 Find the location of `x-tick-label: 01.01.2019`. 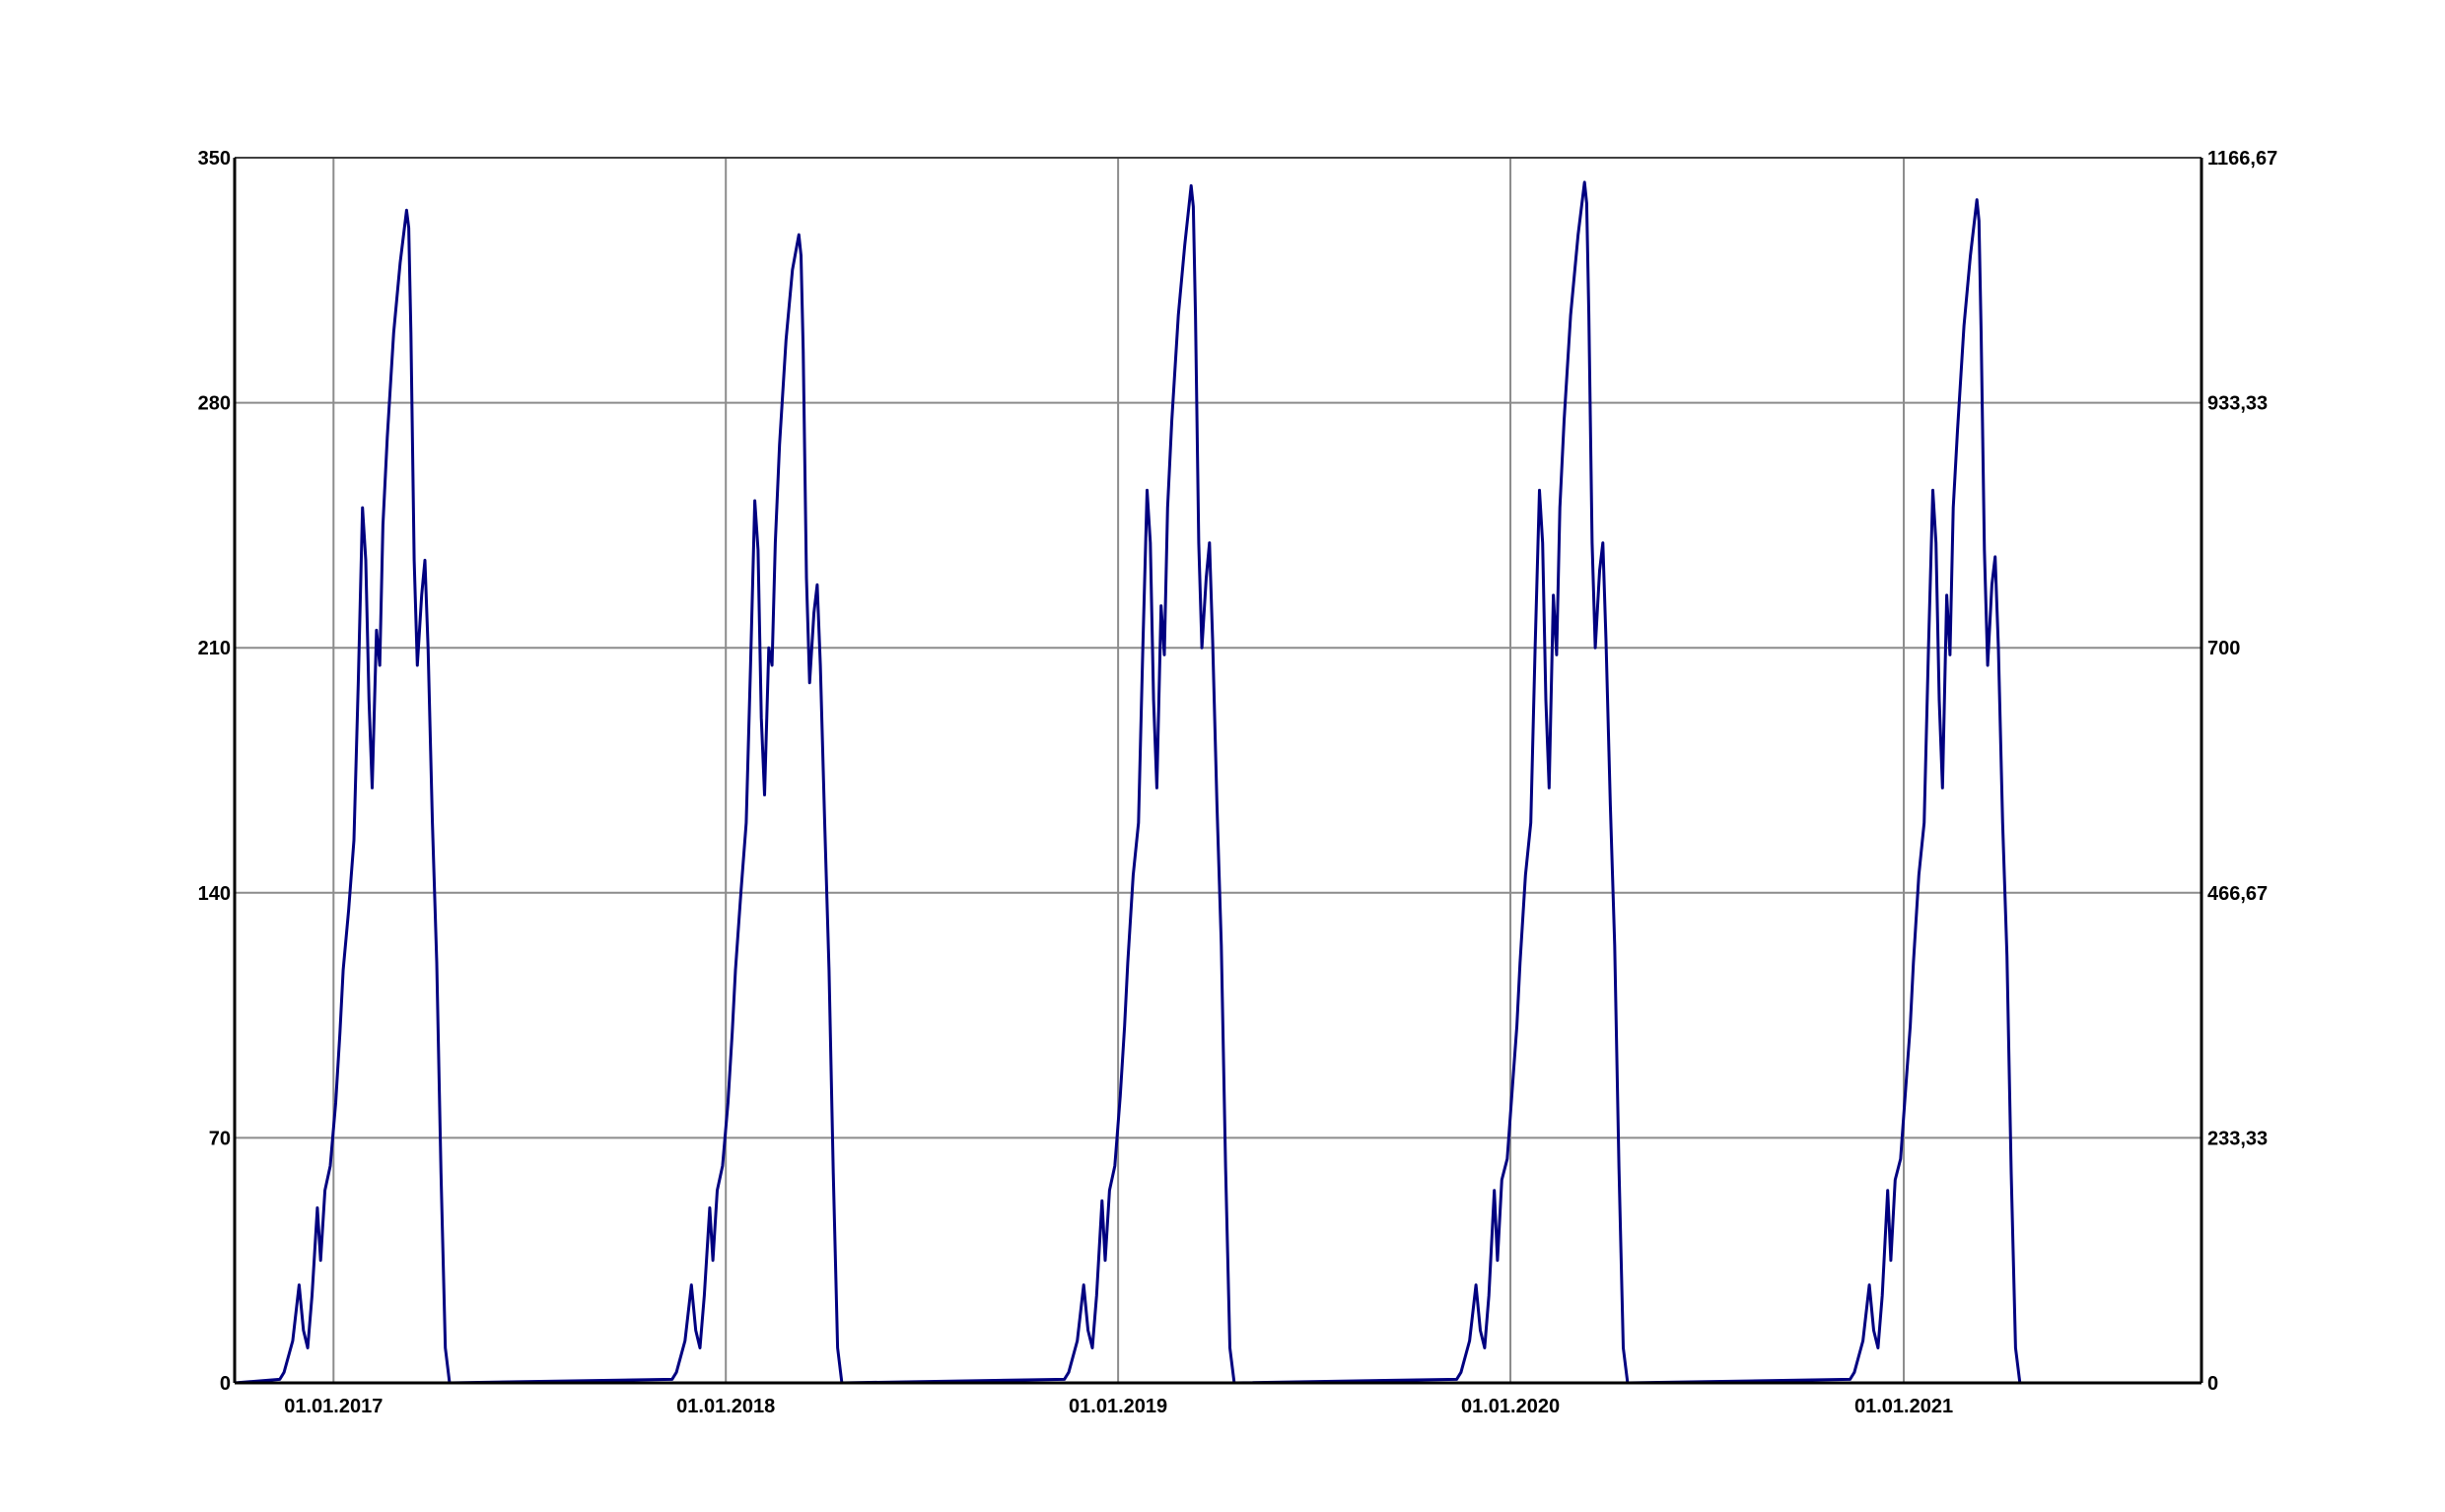

x-tick-label: 01.01.2019 is located at coordinates (1118, 1406).